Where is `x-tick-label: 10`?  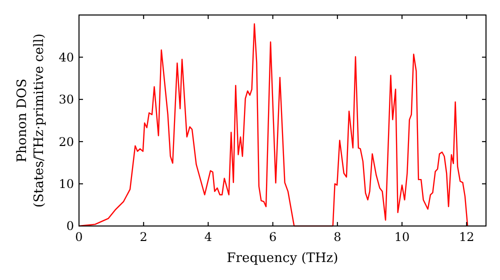 x-tick-label: 10 is located at coordinates (402, 237).